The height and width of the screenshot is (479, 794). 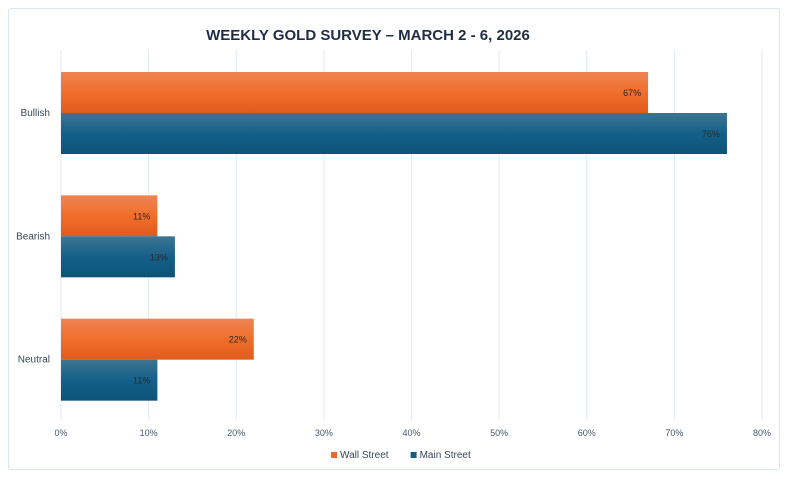 What do you see at coordinates (445, 455) in the screenshot?
I see `legend-label: Main Street` at bounding box center [445, 455].